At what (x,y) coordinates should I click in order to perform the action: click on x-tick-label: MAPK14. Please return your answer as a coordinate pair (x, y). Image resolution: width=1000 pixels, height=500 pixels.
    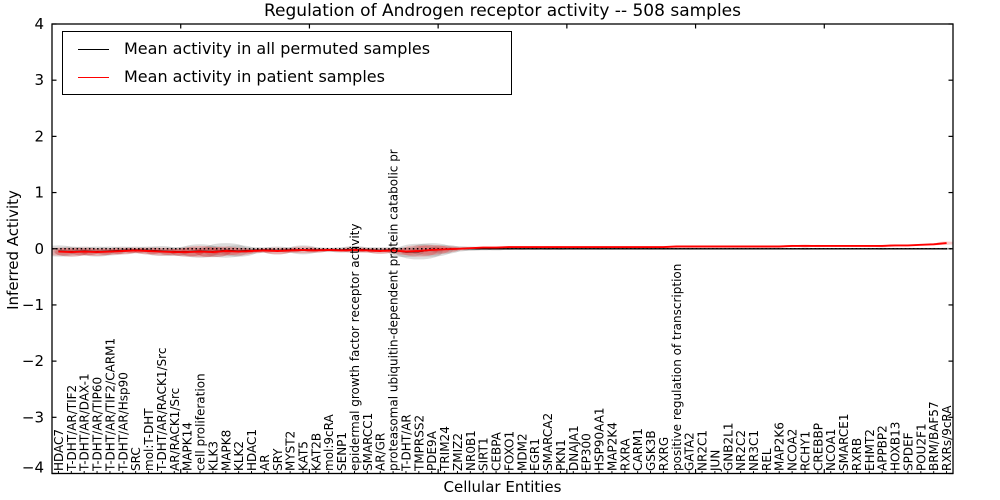
    Looking at the image, I should click on (188, 446).